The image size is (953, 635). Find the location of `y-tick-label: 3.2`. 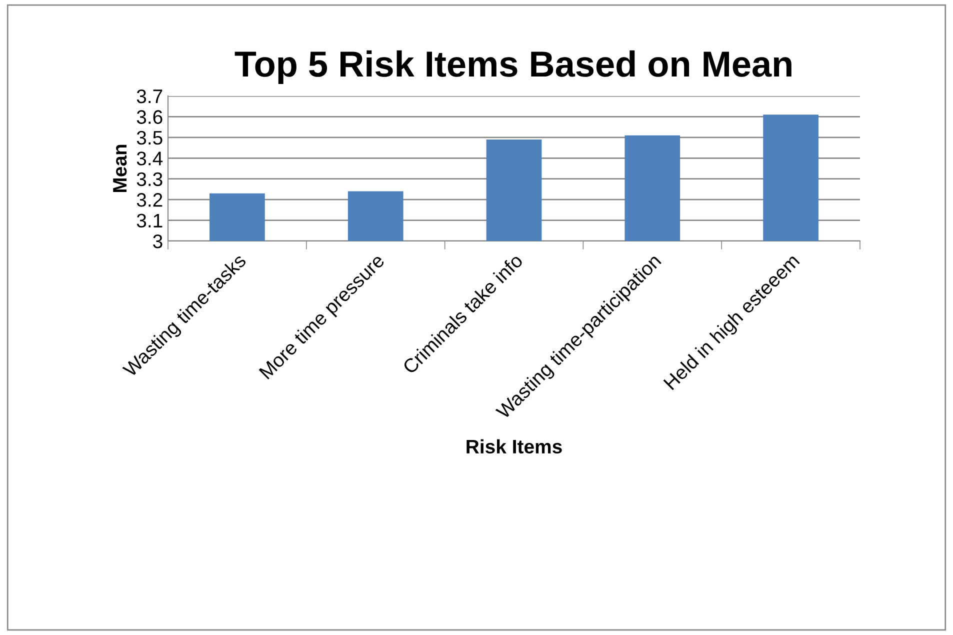

y-tick-label: 3.2 is located at coordinates (149, 200).